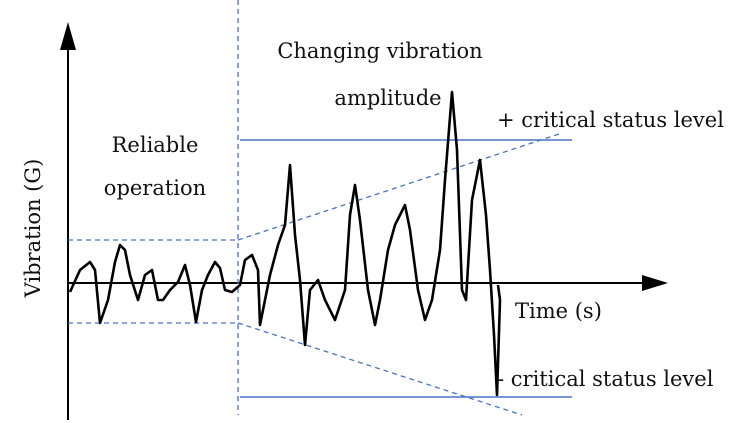  What do you see at coordinates (610, 120) in the screenshot?
I see `upper-level-label: + critical status level` at bounding box center [610, 120].